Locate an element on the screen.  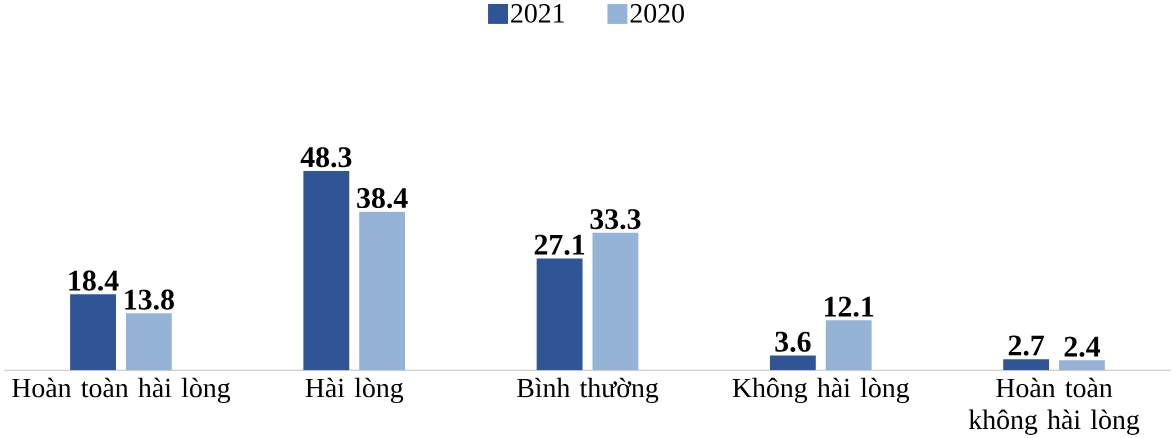
data-label: 12.1 is located at coordinates (849, 306).